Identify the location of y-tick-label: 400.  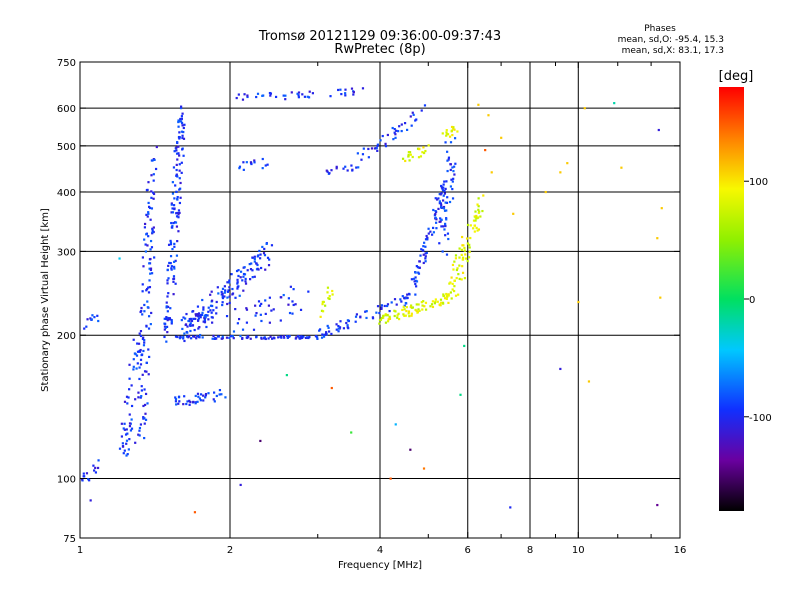
(66, 193).